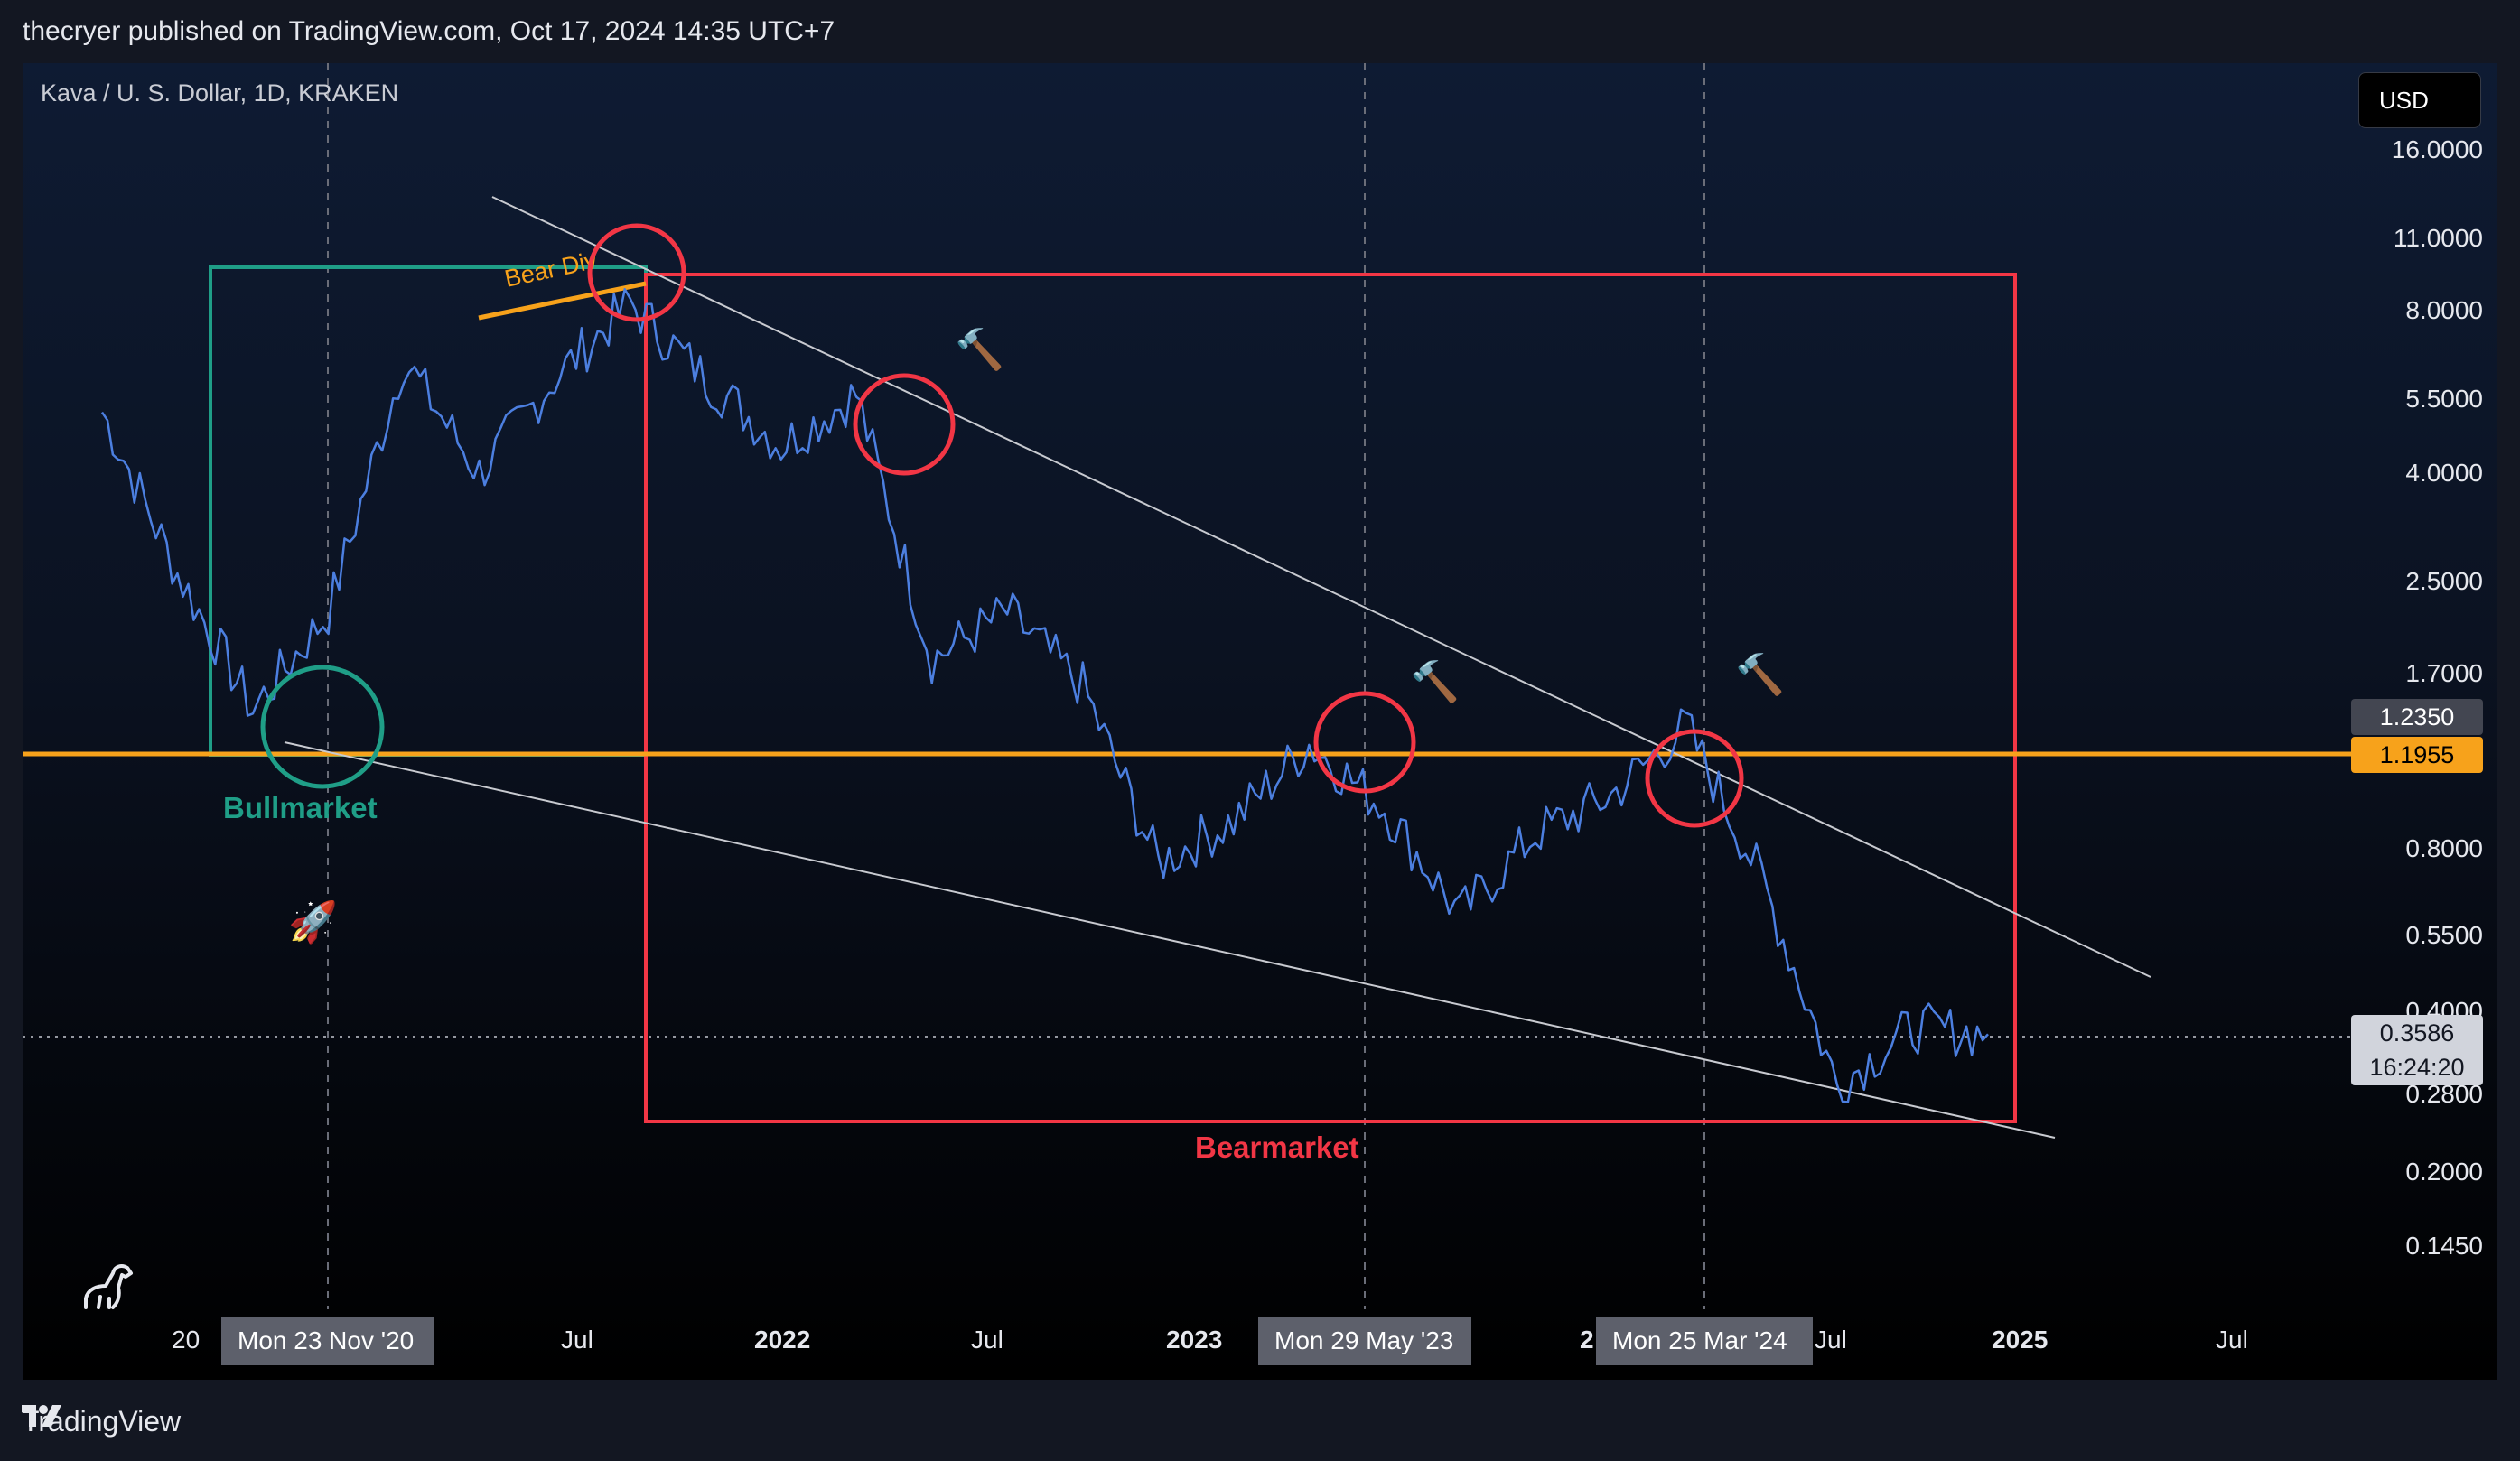 This screenshot has width=2520, height=1461. What do you see at coordinates (2444, 848) in the screenshot?
I see `price-tick: 0.8000` at bounding box center [2444, 848].